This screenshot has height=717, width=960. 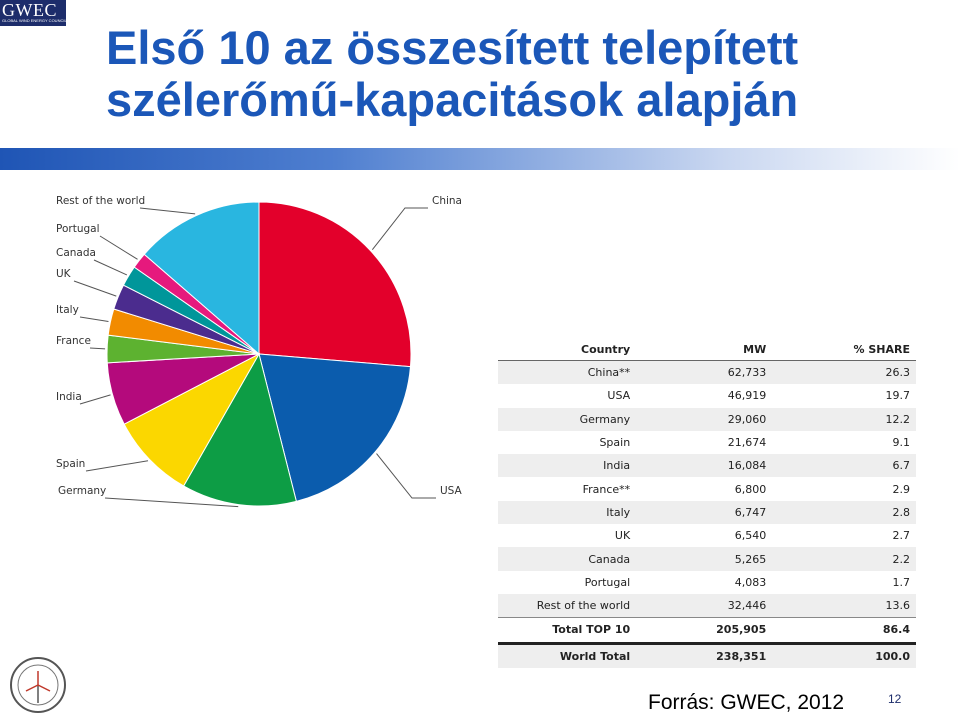 What do you see at coordinates (698, 419) in the screenshot?
I see `cell-mw: 29,060` at bounding box center [698, 419].